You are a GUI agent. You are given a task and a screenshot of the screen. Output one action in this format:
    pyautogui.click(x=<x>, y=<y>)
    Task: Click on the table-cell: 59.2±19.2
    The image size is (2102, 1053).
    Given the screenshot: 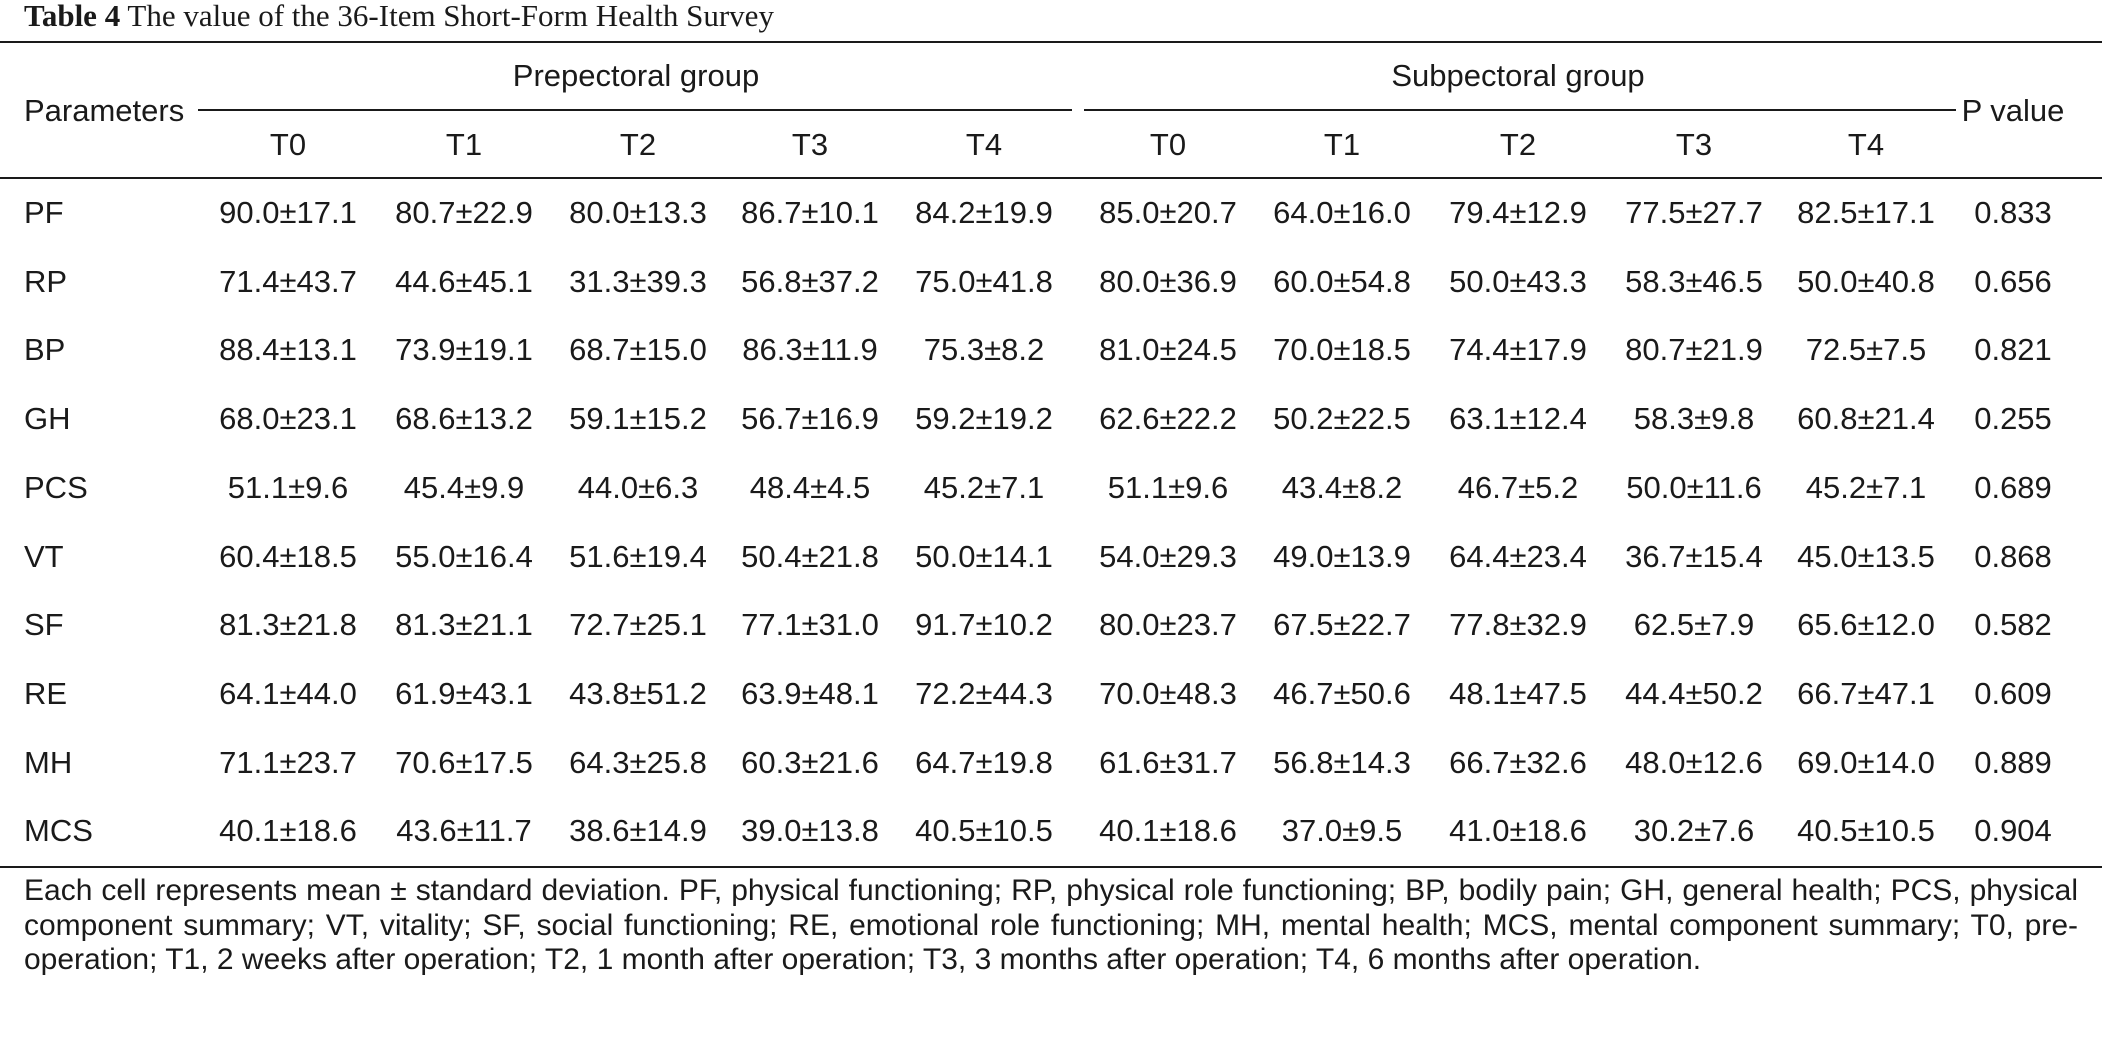 What is the action you would take?
    pyautogui.click(x=984, y=419)
    